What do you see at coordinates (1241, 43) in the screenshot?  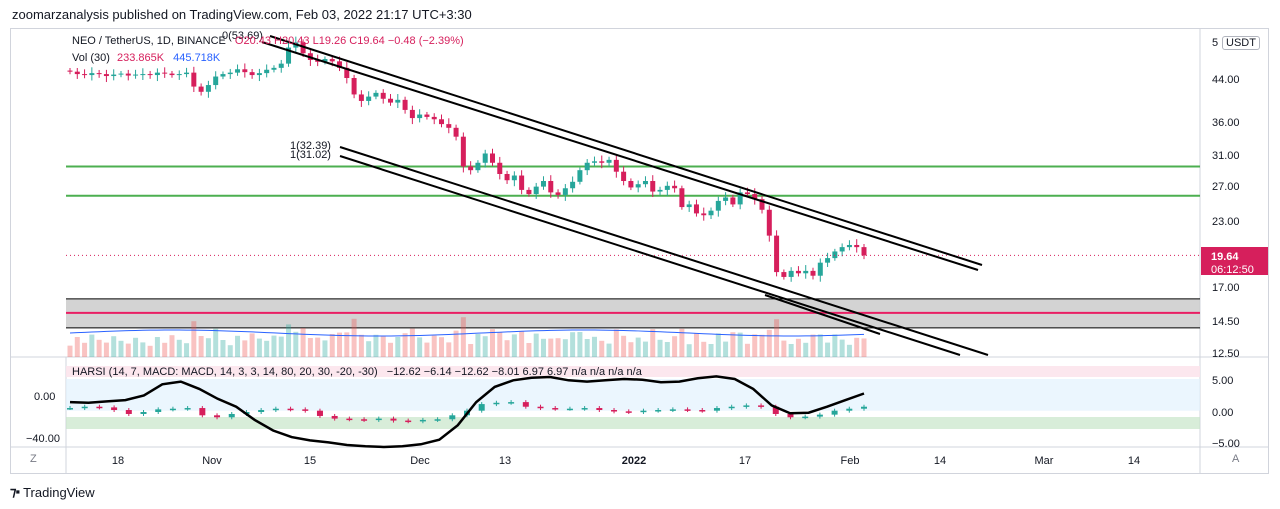 I see `currency-badge: USDT` at bounding box center [1241, 43].